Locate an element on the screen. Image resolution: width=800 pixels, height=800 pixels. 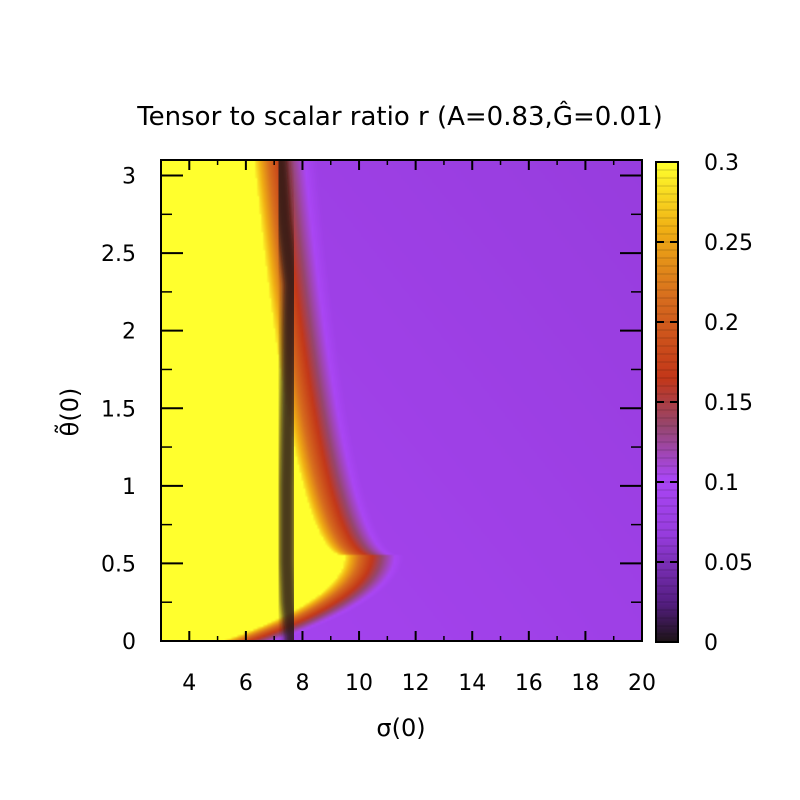
colorbar-tick-label: 0 is located at coordinates (711, 643).